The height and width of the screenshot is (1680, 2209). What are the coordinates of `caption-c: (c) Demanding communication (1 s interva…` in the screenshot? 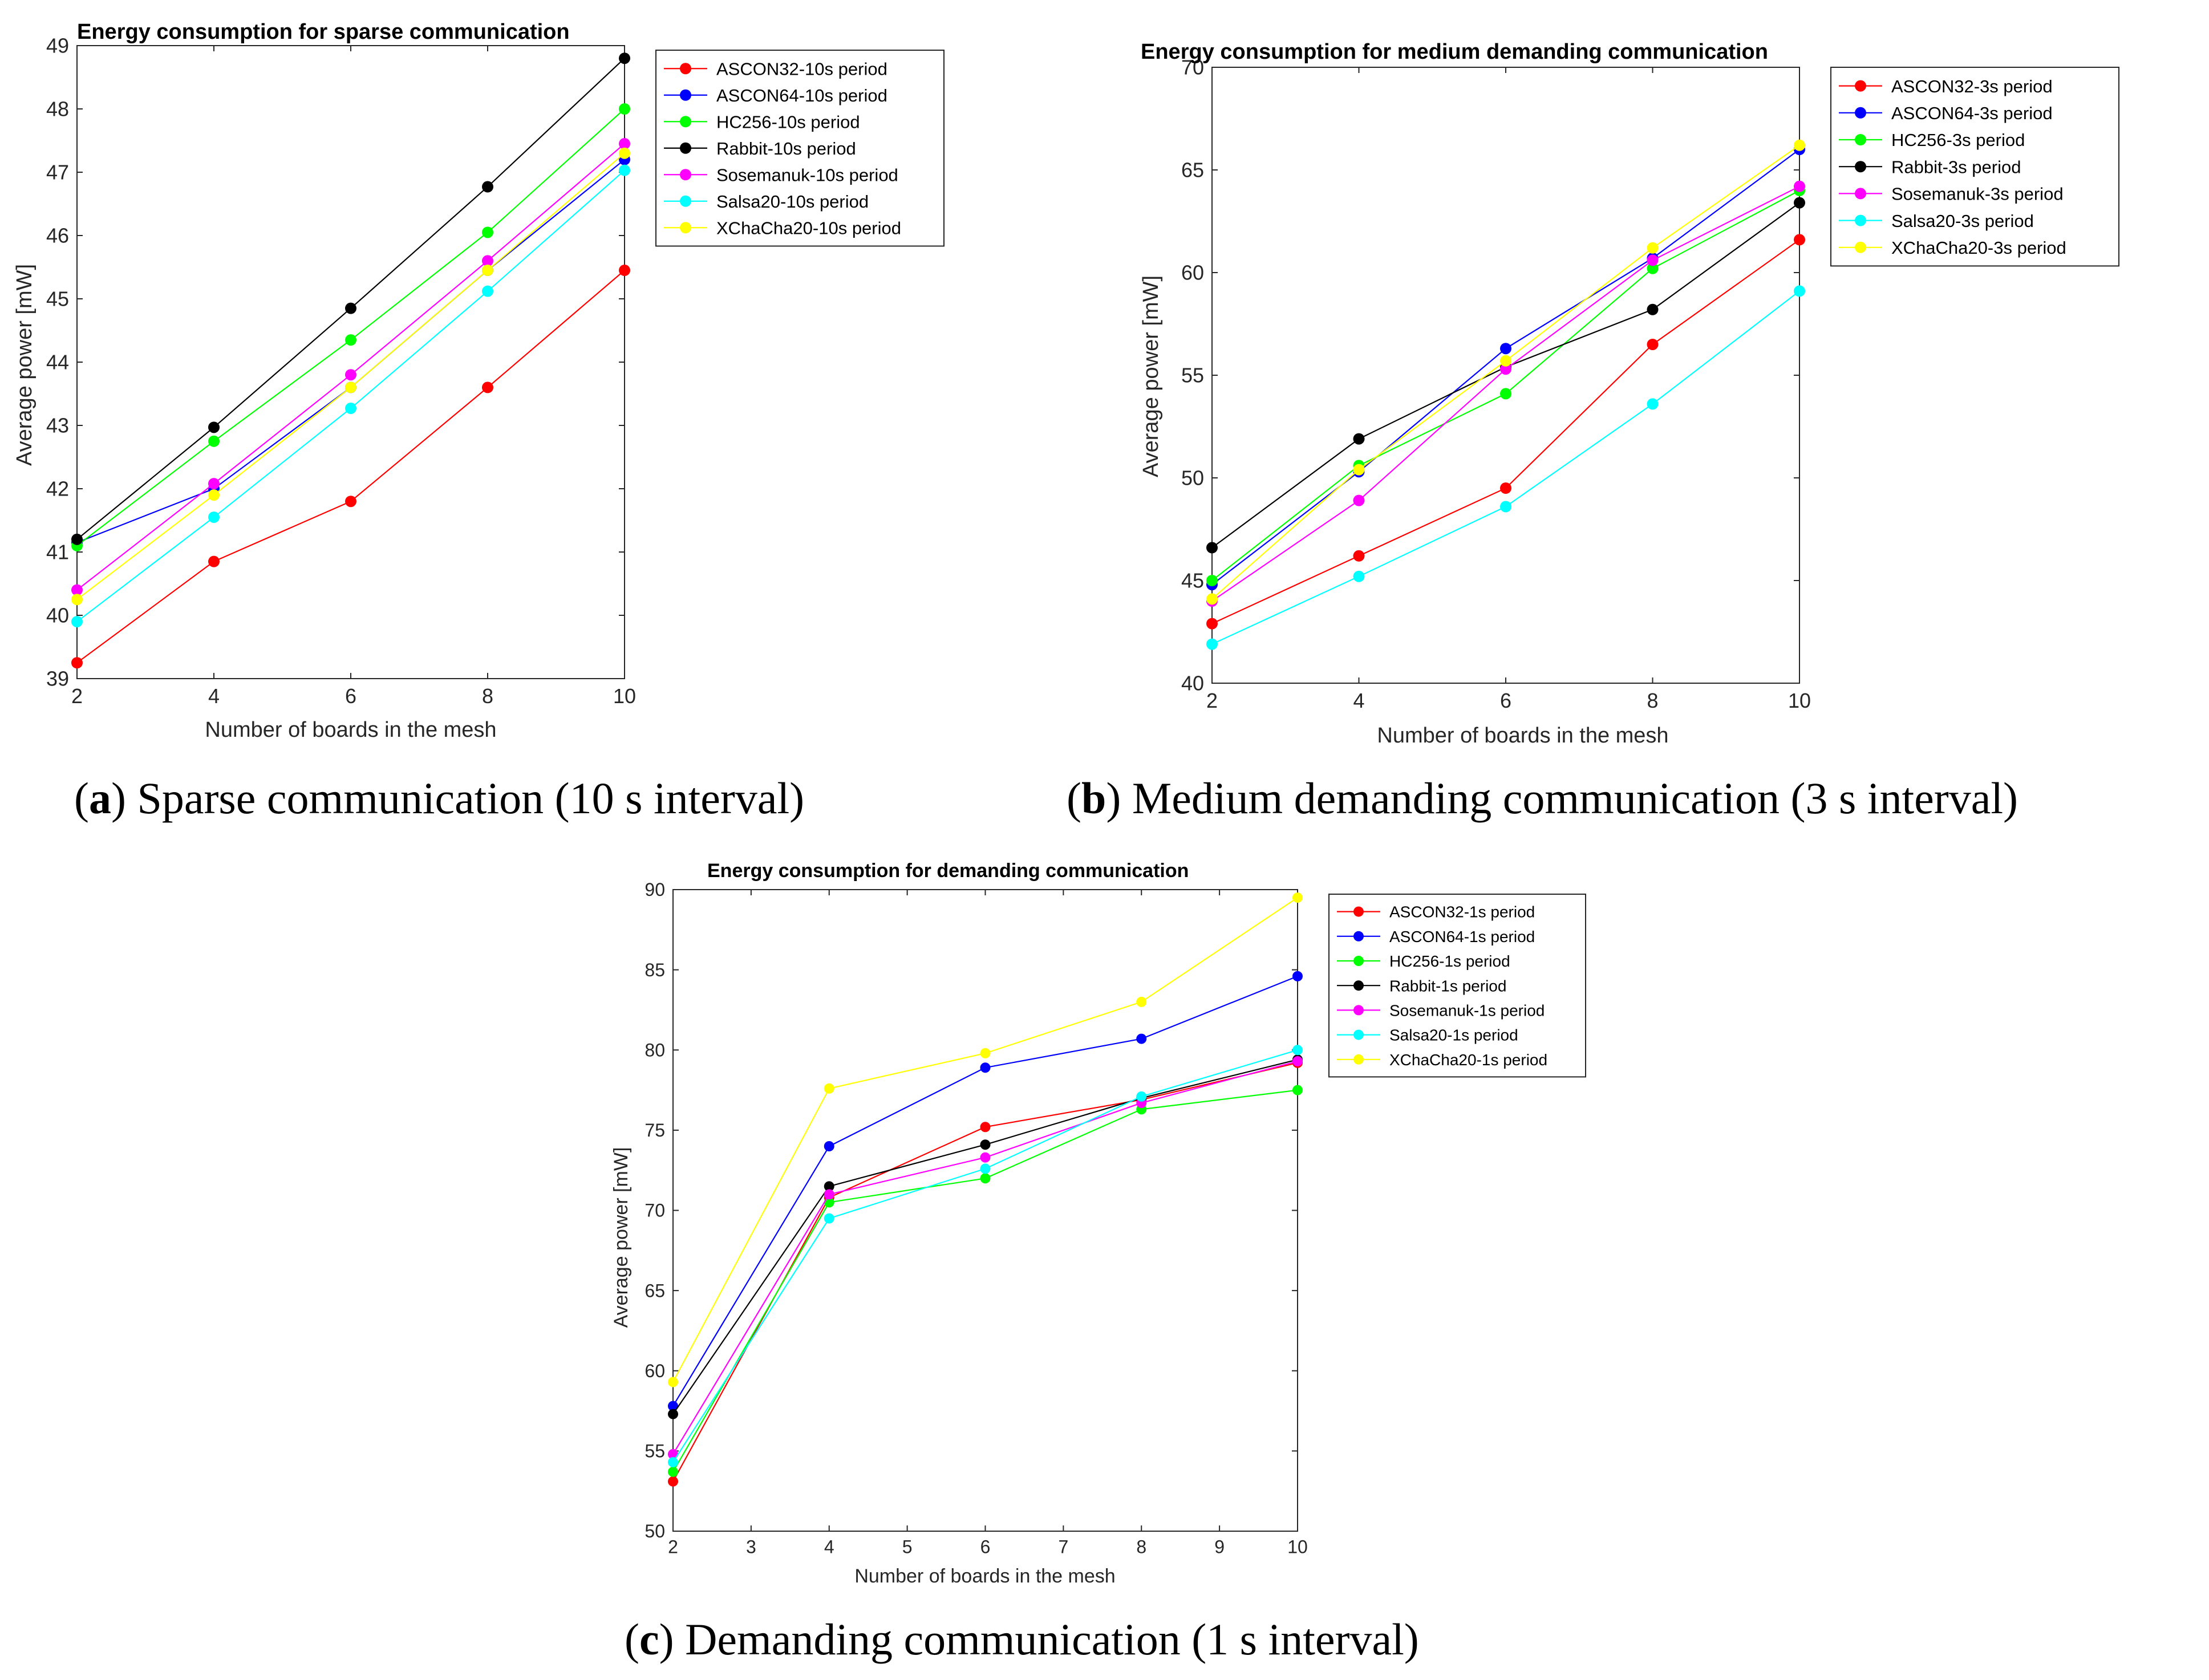 It's located at (1022, 1639).